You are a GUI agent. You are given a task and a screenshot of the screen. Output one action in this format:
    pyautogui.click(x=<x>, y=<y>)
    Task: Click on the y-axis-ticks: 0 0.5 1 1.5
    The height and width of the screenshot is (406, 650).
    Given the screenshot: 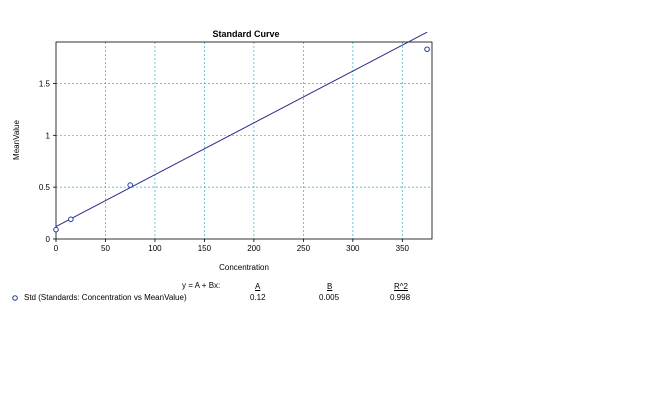 What is the action you would take?
    pyautogui.click(x=47, y=161)
    